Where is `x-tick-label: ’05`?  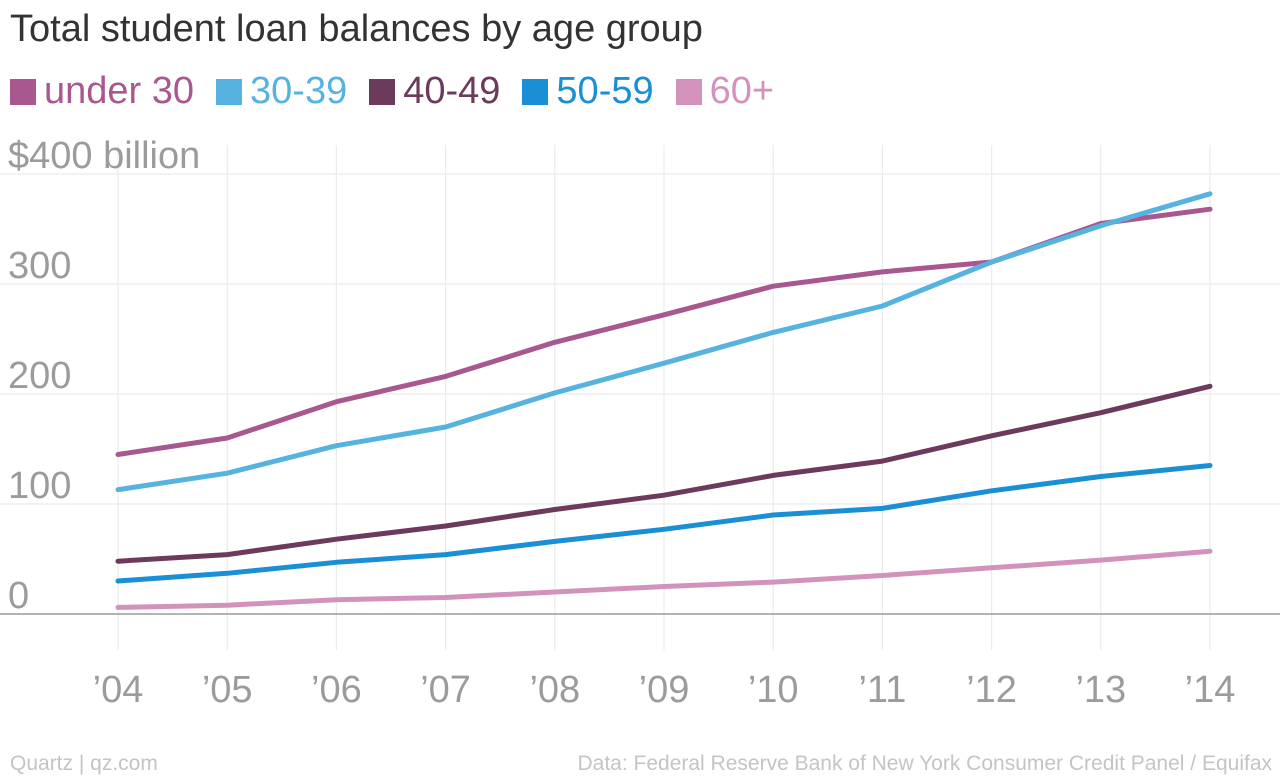
x-tick-label: ’05 is located at coordinates (227, 690).